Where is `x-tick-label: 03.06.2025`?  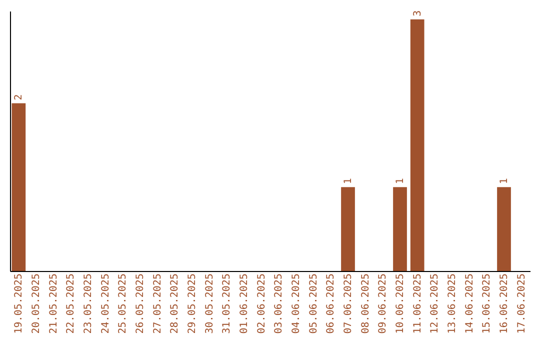
x-tick-label: 03.06.2025 is located at coordinates (279, 304).